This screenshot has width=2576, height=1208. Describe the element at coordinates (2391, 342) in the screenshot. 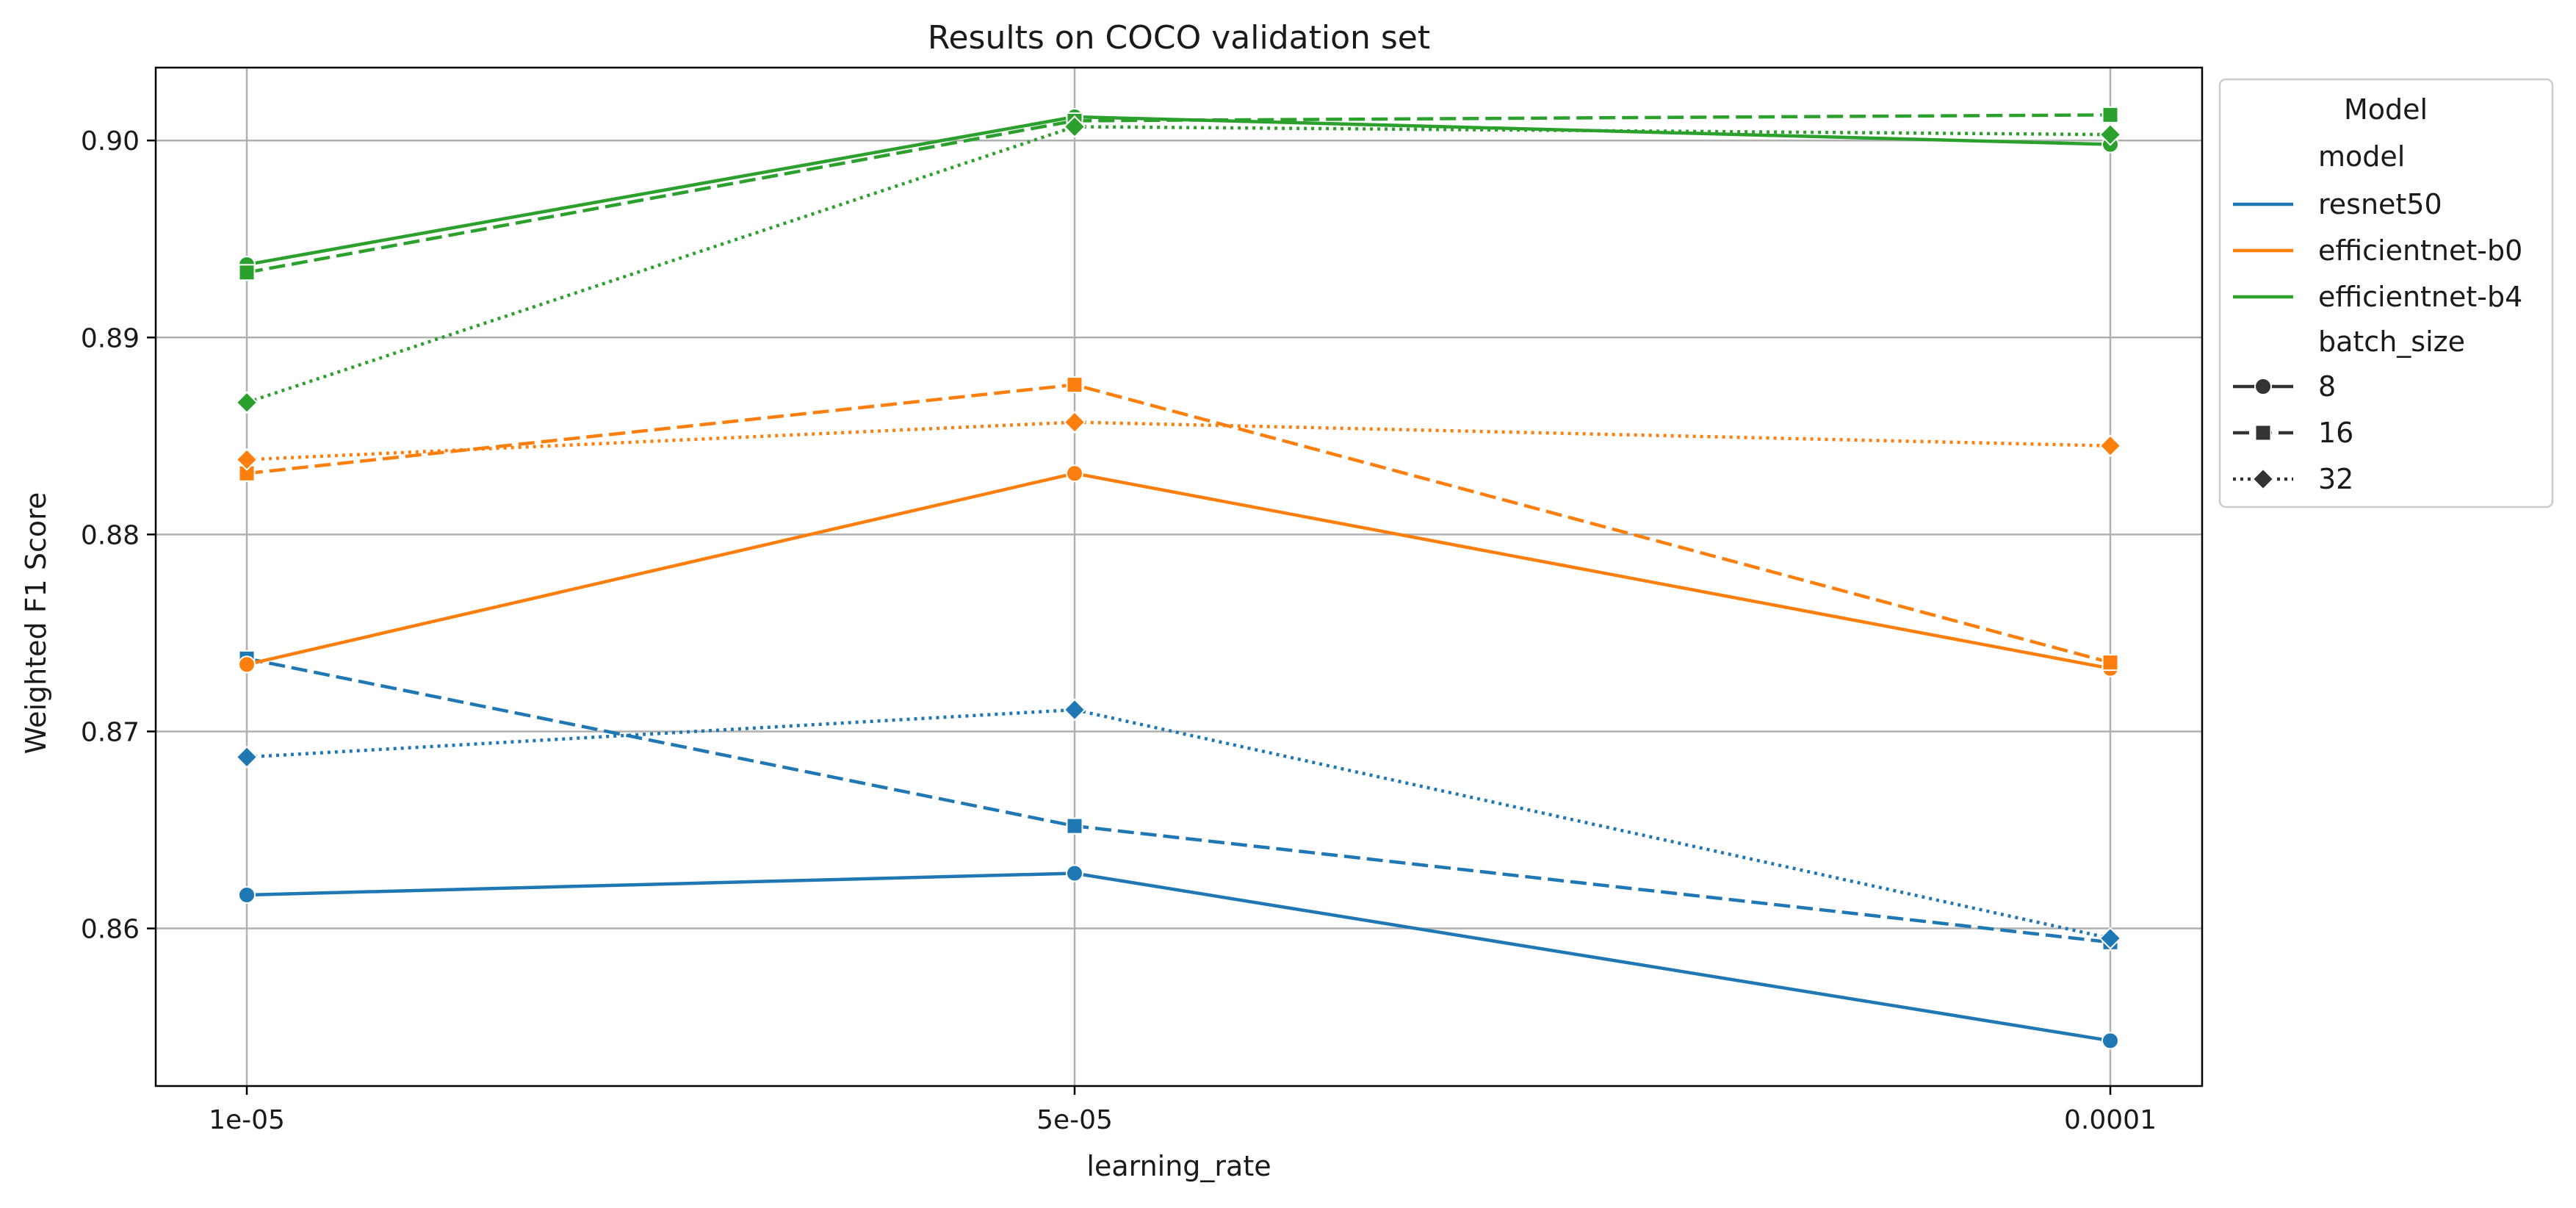

I see `legend-style-title: batch_size` at that location.